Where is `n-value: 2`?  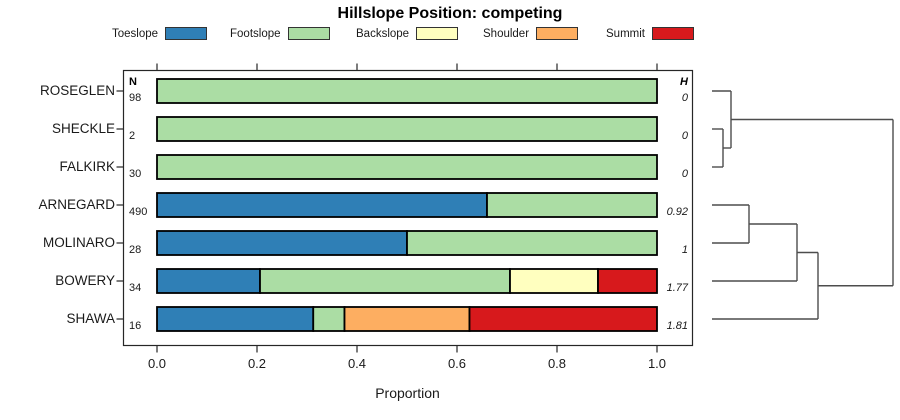 n-value: 2 is located at coordinates (132, 136).